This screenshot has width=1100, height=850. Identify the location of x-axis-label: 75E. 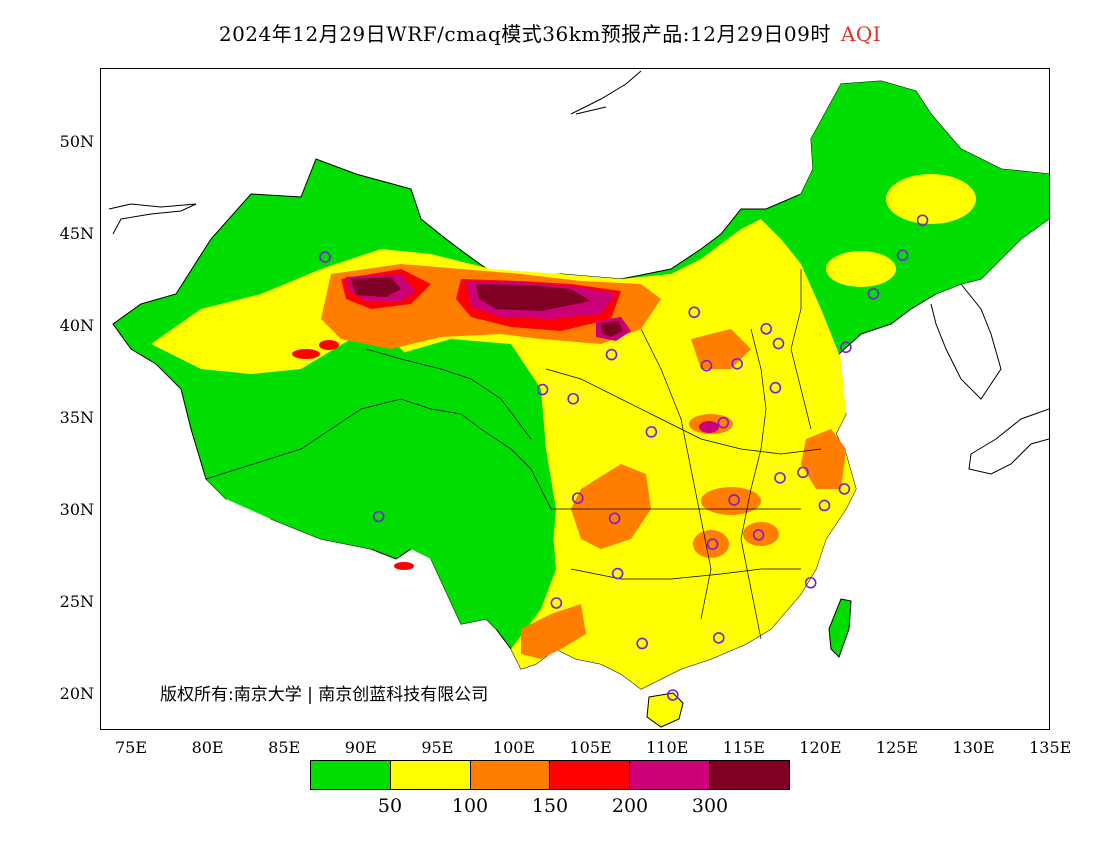
(131, 747).